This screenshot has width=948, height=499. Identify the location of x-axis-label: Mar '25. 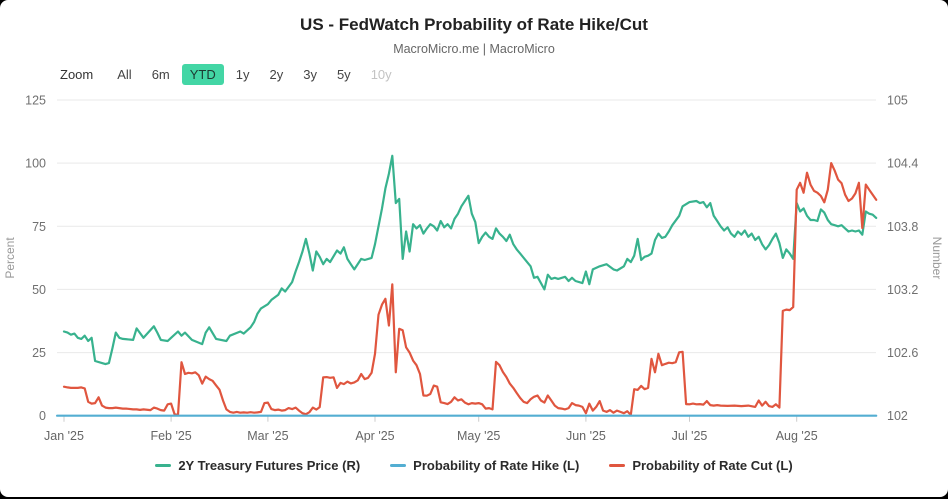
(267, 436).